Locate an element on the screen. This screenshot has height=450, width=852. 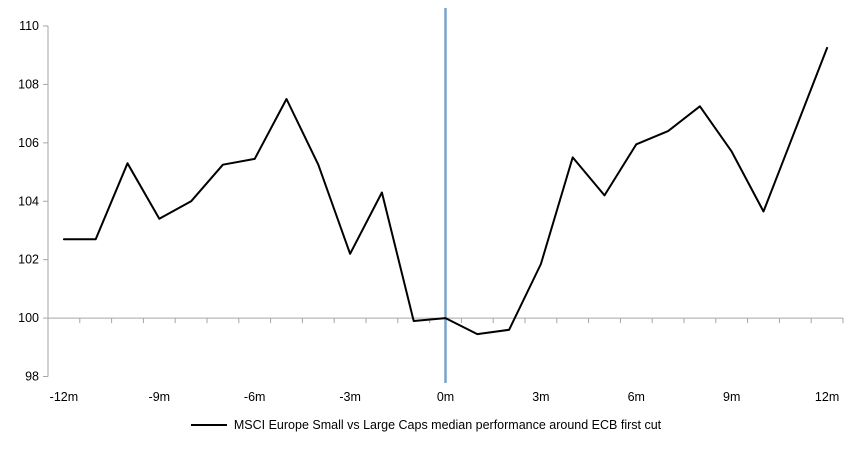
legend-line-swatch is located at coordinates (208, 425).